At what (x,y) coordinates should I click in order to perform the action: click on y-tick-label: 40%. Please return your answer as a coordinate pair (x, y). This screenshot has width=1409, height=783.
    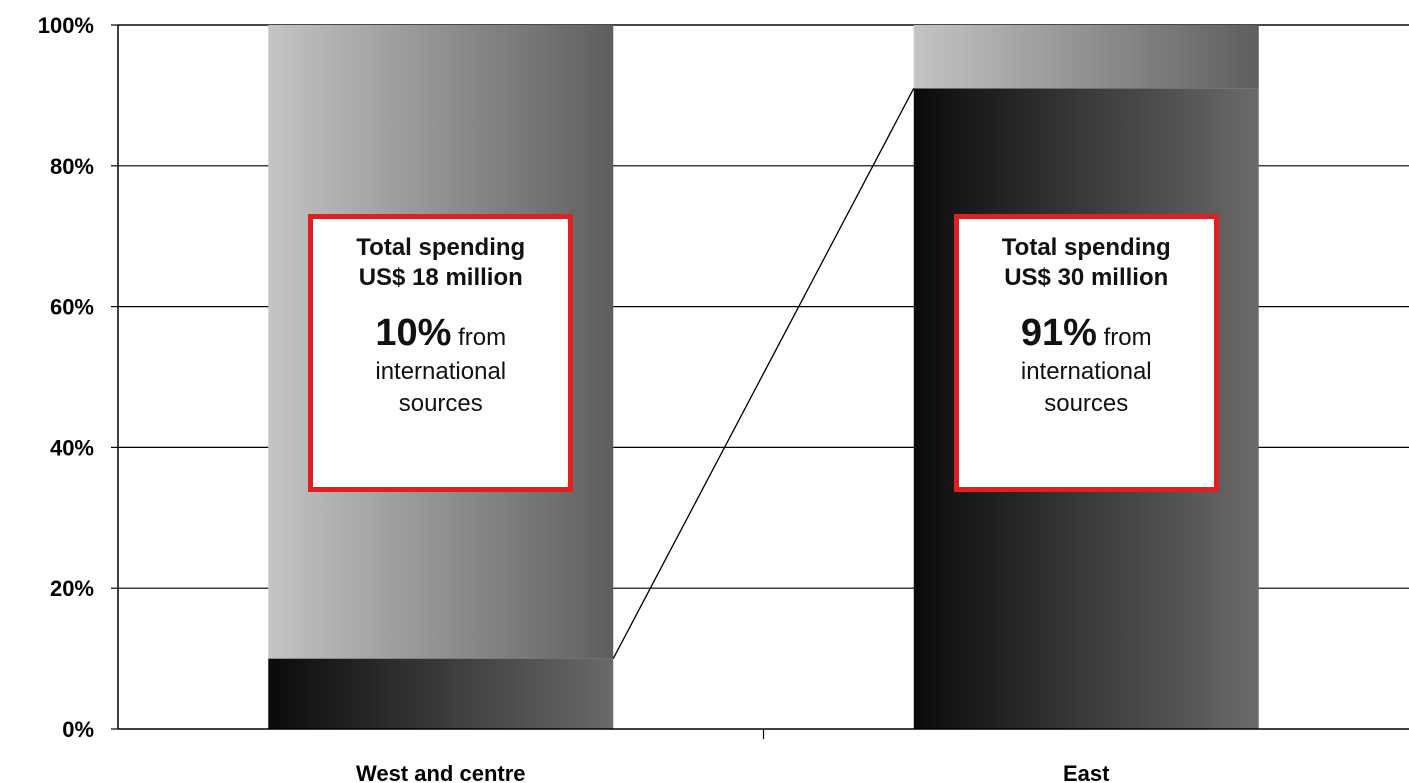
    Looking at the image, I should click on (72, 447).